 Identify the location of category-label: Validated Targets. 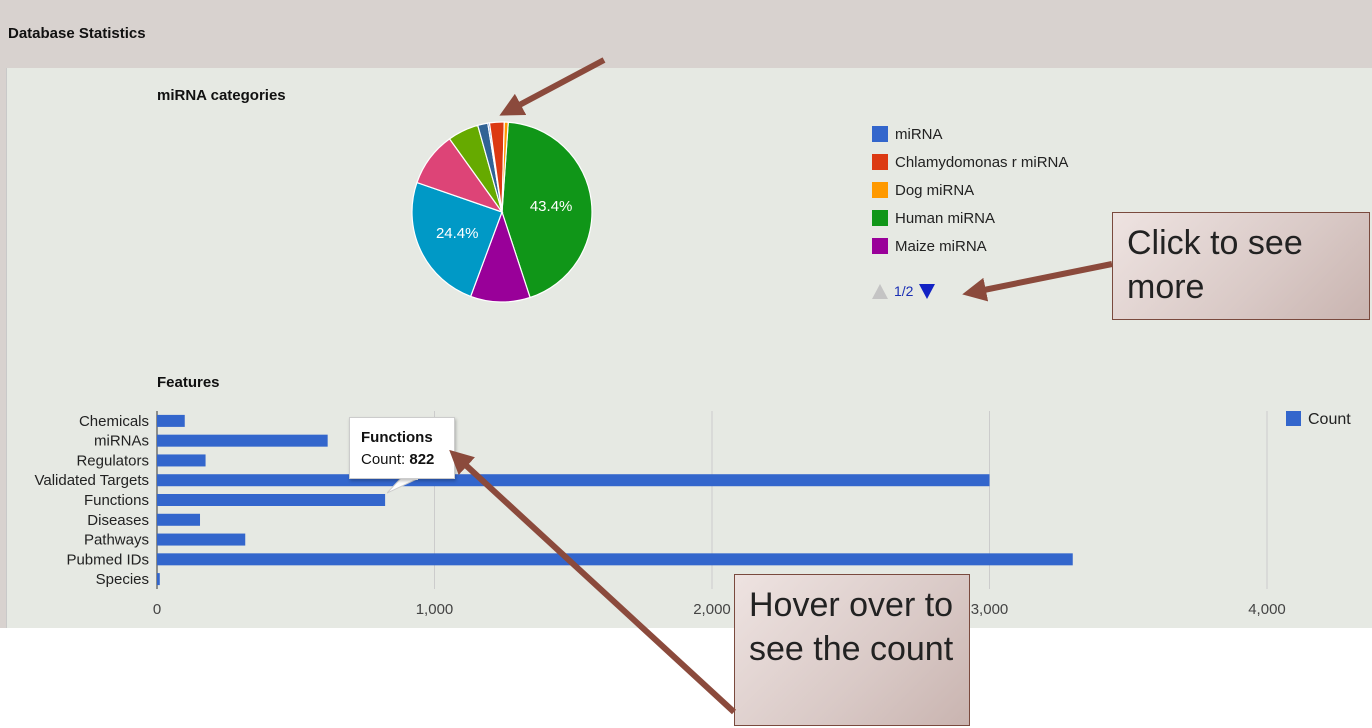
(91, 480).